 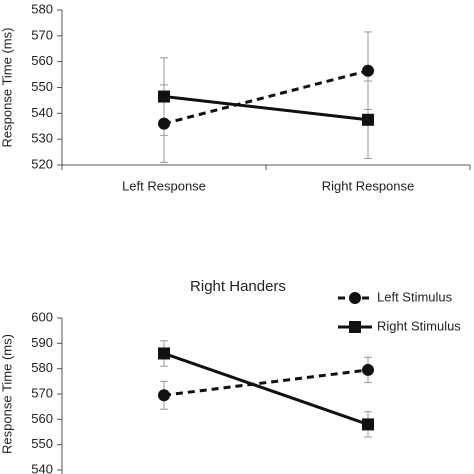 What do you see at coordinates (42, 138) in the screenshot?
I see `y-tick-label: 530` at bounding box center [42, 138].